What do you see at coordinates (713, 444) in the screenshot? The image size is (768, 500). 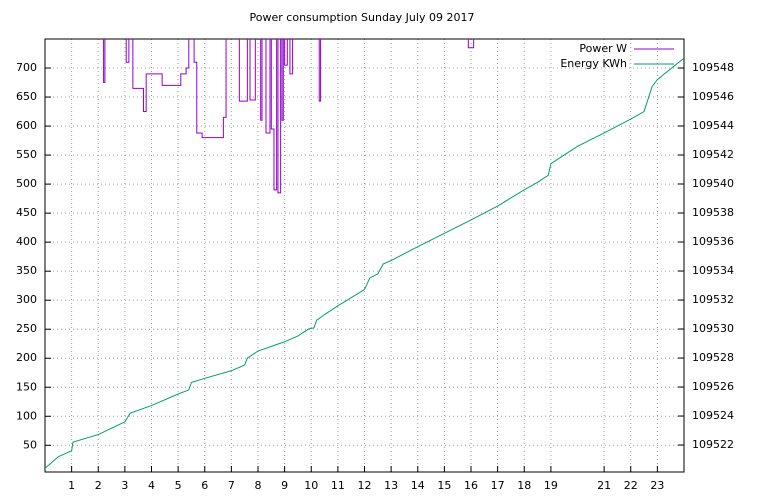 I see `y2-tick-label: 109522` at bounding box center [713, 444].